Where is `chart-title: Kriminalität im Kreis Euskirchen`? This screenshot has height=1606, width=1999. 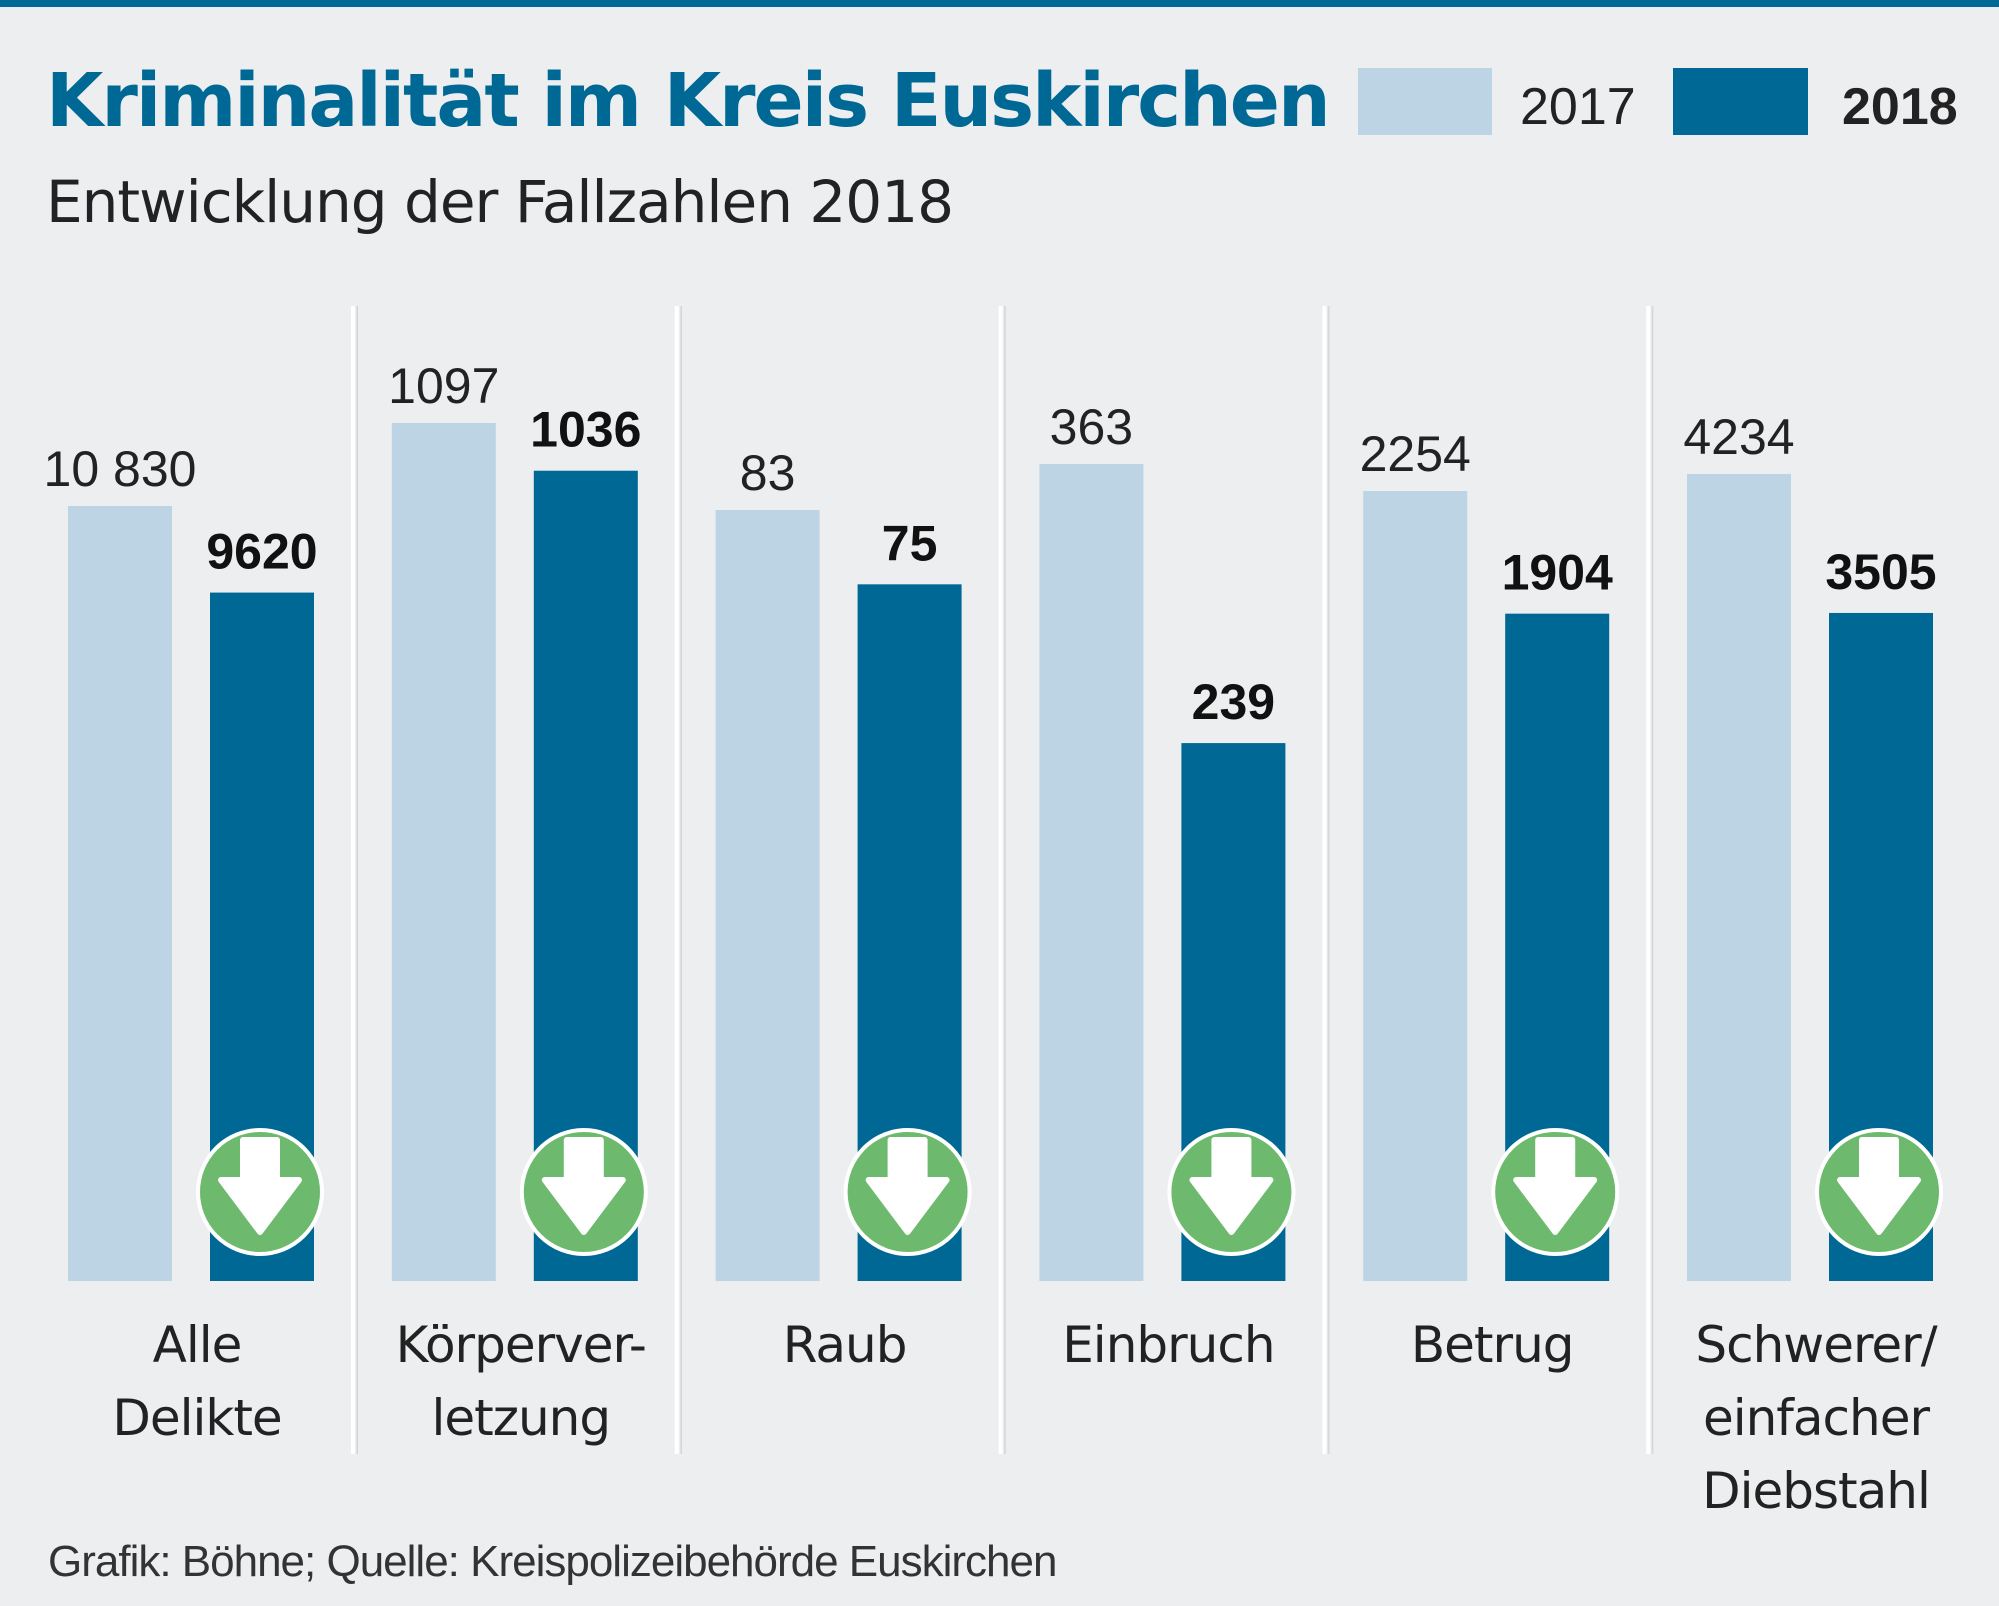
chart-title: Kriminalität im Kreis Euskirchen is located at coordinates (687, 101).